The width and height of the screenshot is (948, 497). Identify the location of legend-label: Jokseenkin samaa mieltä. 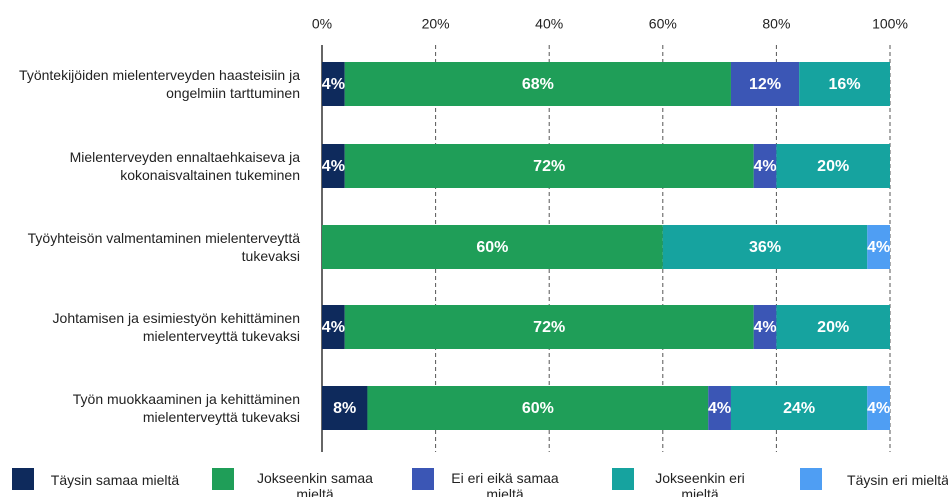
(315, 483).